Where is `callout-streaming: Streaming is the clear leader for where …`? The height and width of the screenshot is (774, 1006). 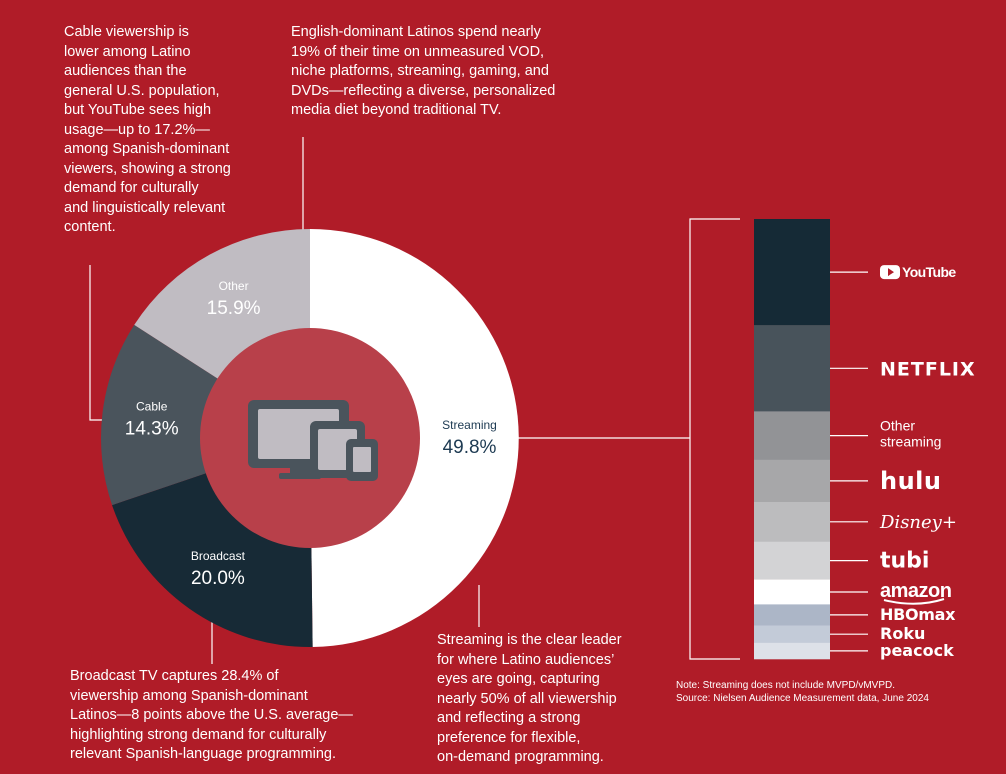
callout-streaming: Streaming is the clear leader for where … is located at coordinates (529, 698).